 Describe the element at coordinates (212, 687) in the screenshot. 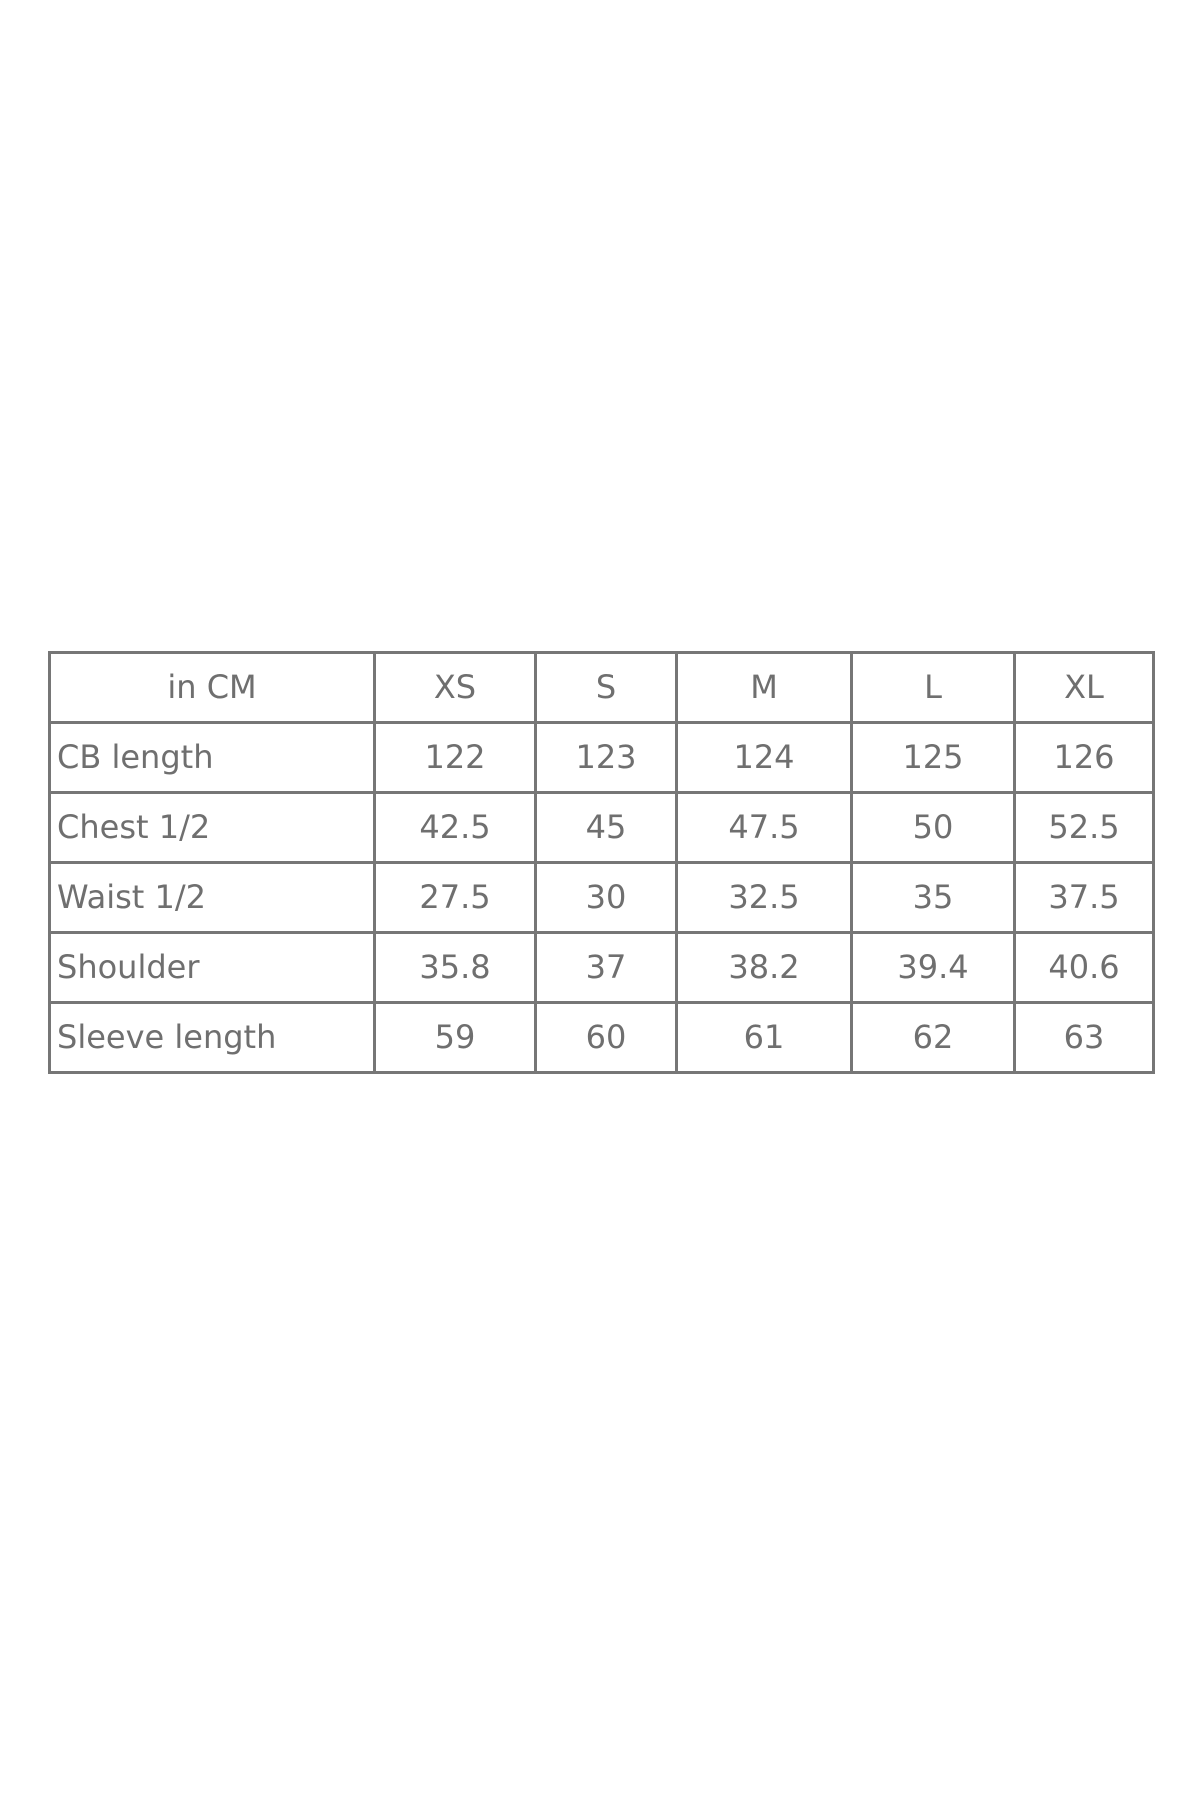

I see `header-cell-unit: in CM` at that location.